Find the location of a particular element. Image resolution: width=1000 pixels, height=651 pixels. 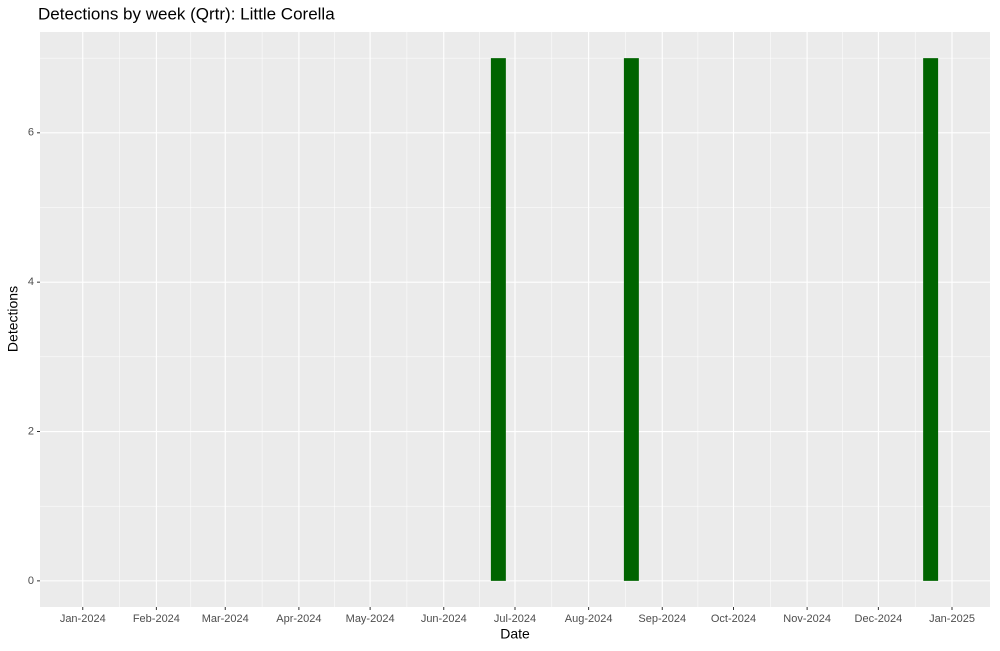

x-tick-label: May-2024 is located at coordinates (370, 619).